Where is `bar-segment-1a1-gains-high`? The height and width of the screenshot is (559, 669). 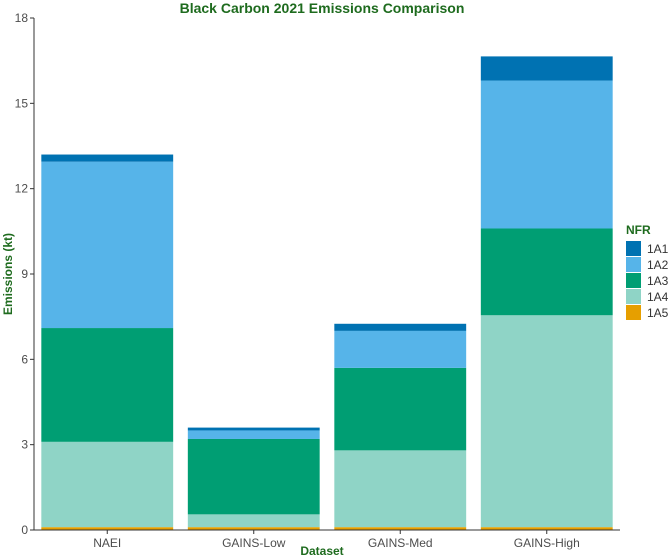
bar-segment-1a1-gains-high is located at coordinates (546, 68).